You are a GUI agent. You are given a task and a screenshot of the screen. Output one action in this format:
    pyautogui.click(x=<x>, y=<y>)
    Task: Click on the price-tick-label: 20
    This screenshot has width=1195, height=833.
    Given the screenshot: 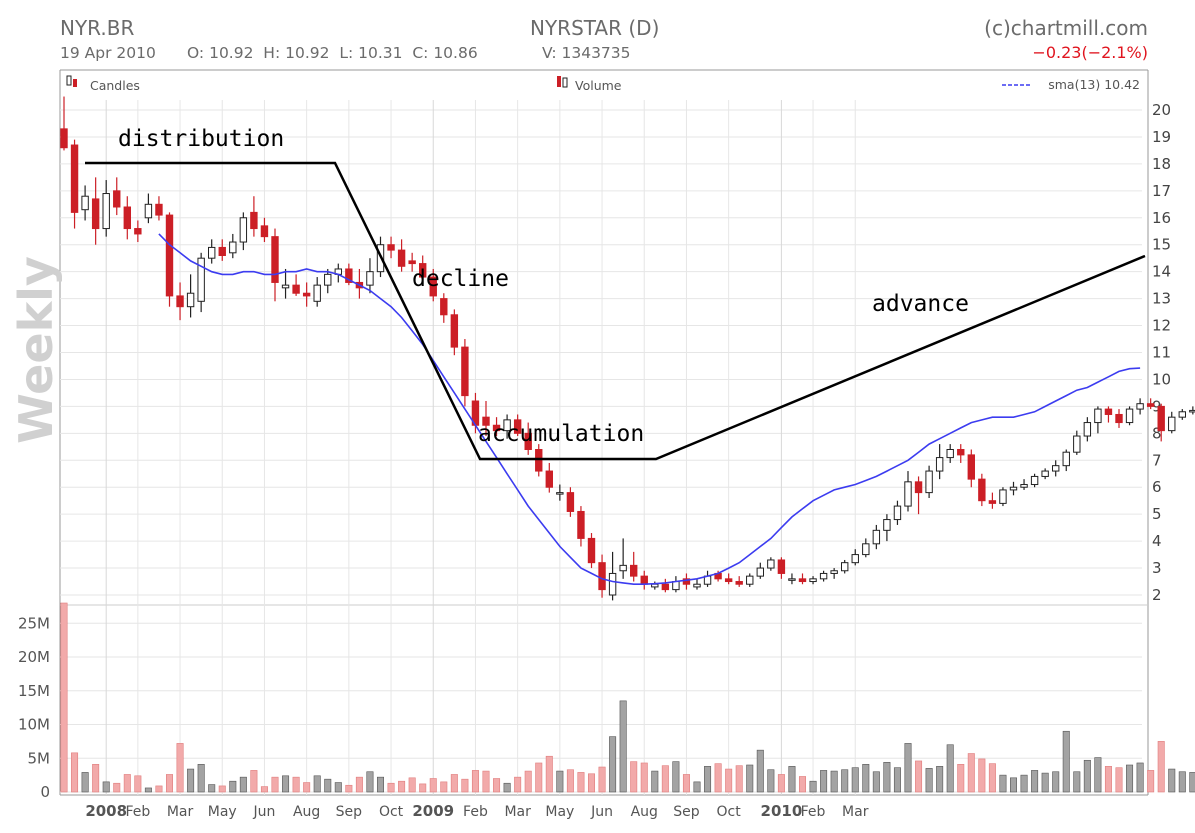 What is the action you would take?
    pyautogui.click(x=1161, y=110)
    